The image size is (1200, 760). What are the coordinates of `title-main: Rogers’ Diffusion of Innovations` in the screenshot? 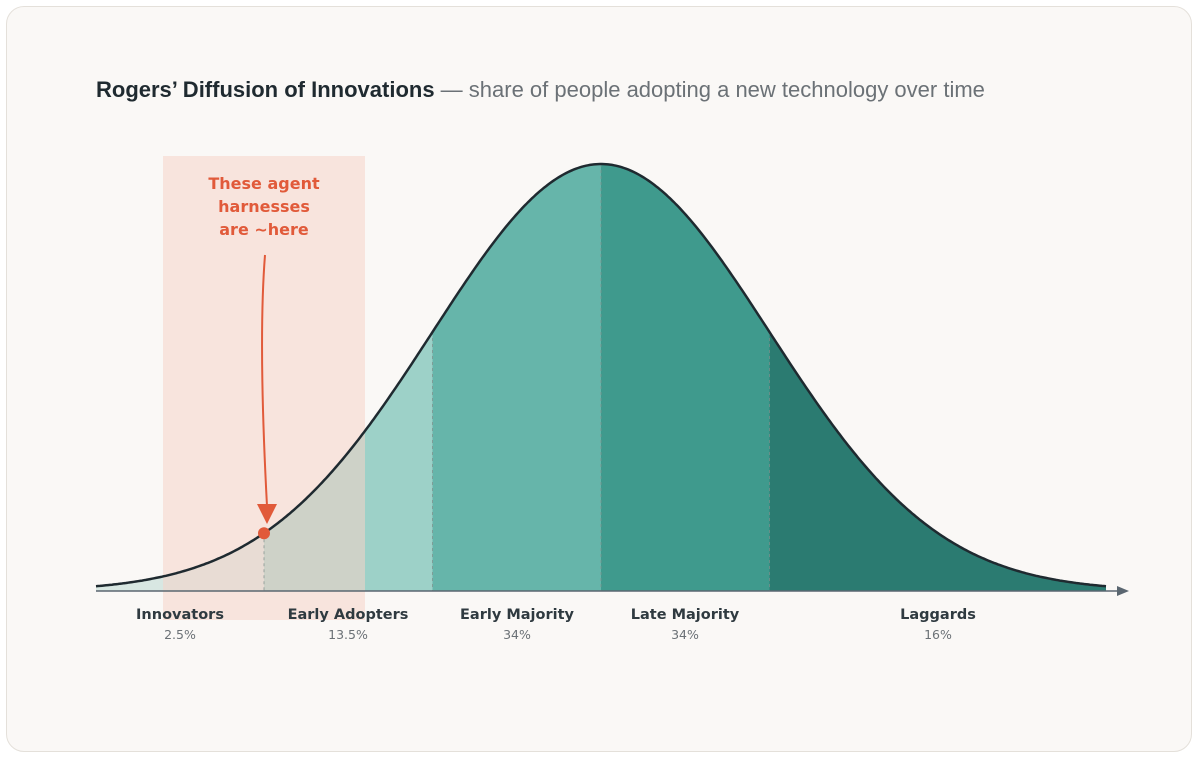 It's located at (265, 89).